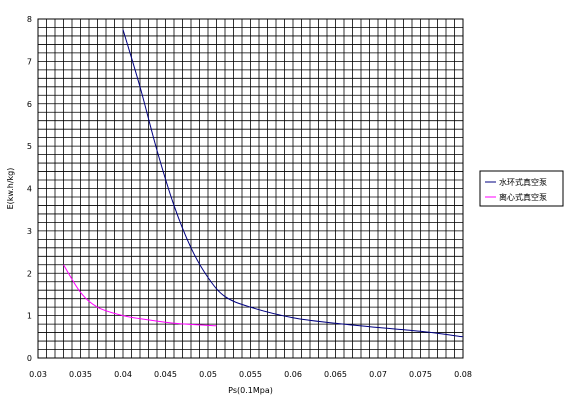 The height and width of the screenshot is (409, 568). I want to click on y-axis-ticks: 0 1 2 3 4 5 6 7 8, so click(29, 189).